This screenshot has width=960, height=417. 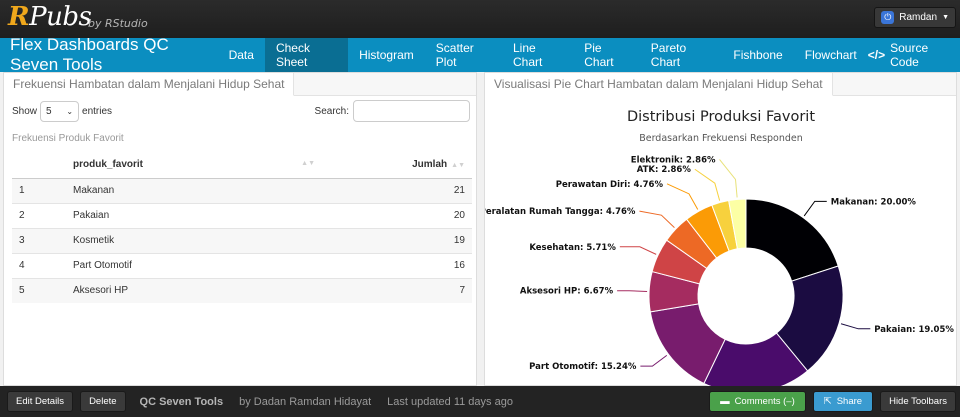 I want to click on entries-select: 5 ⌄, so click(x=60, y=111).